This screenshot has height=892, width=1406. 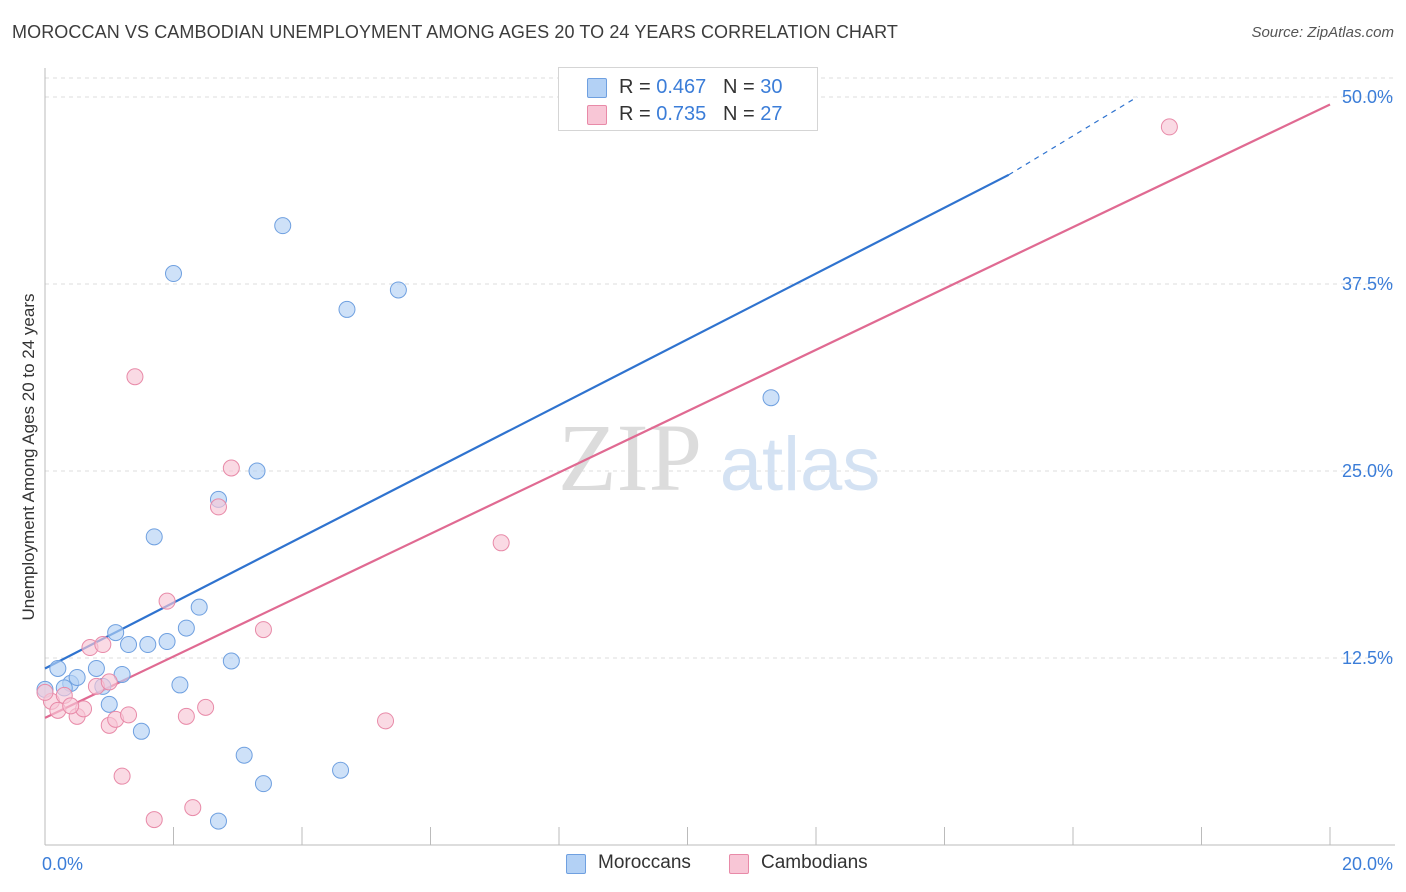 What do you see at coordinates (597, 88) in the screenshot?
I see `legend-swatch-moroccans` at bounding box center [597, 88].